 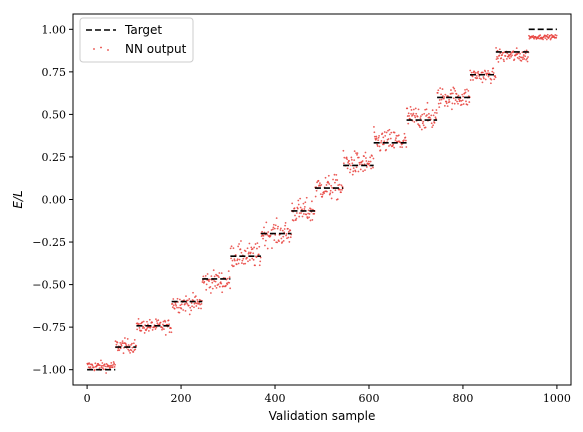 What do you see at coordinates (322, 416) in the screenshot?
I see `x-axis-label: Validation sample` at bounding box center [322, 416].